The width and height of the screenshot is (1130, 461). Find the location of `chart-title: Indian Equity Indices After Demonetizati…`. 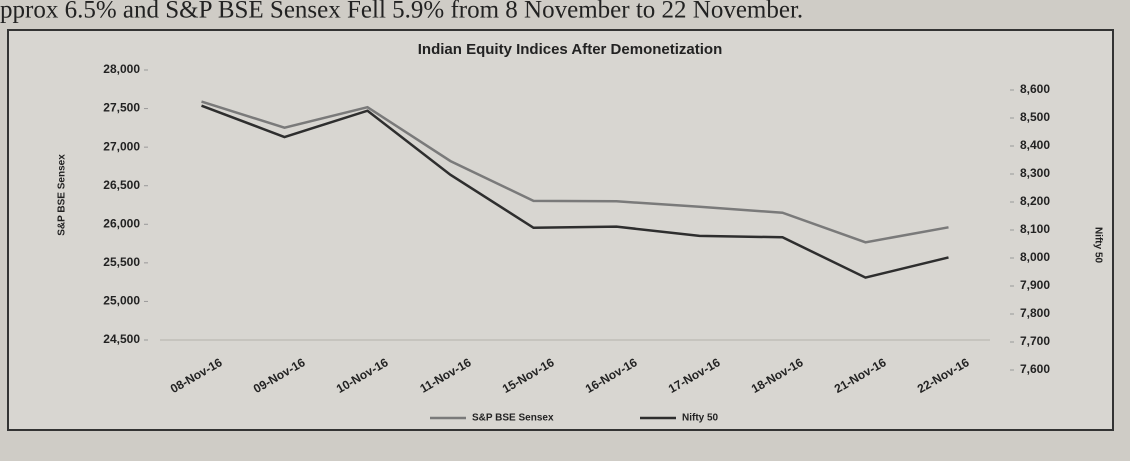

chart-title: Indian Equity Indices After Demonetizati… is located at coordinates (570, 49).